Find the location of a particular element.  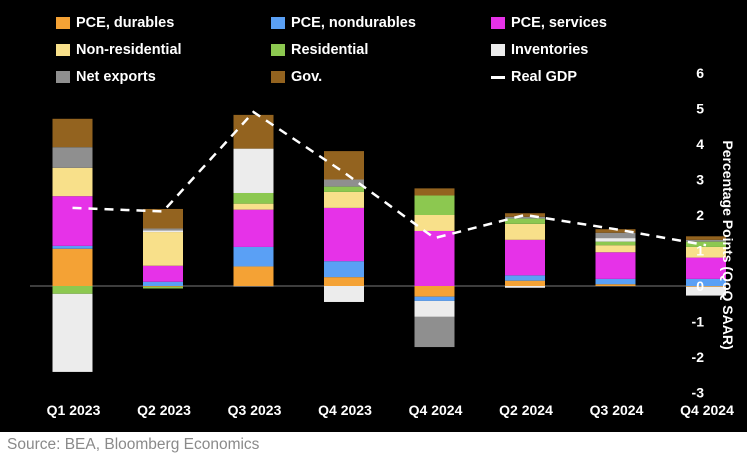

legend-label: Non-residential is located at coordinates (129, 50).